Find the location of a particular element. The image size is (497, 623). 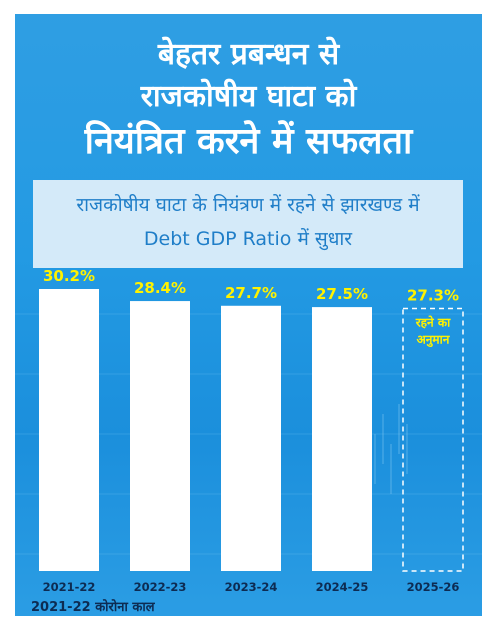

value-label-2022-23: 28.4% is located at coordinates (160, 288).